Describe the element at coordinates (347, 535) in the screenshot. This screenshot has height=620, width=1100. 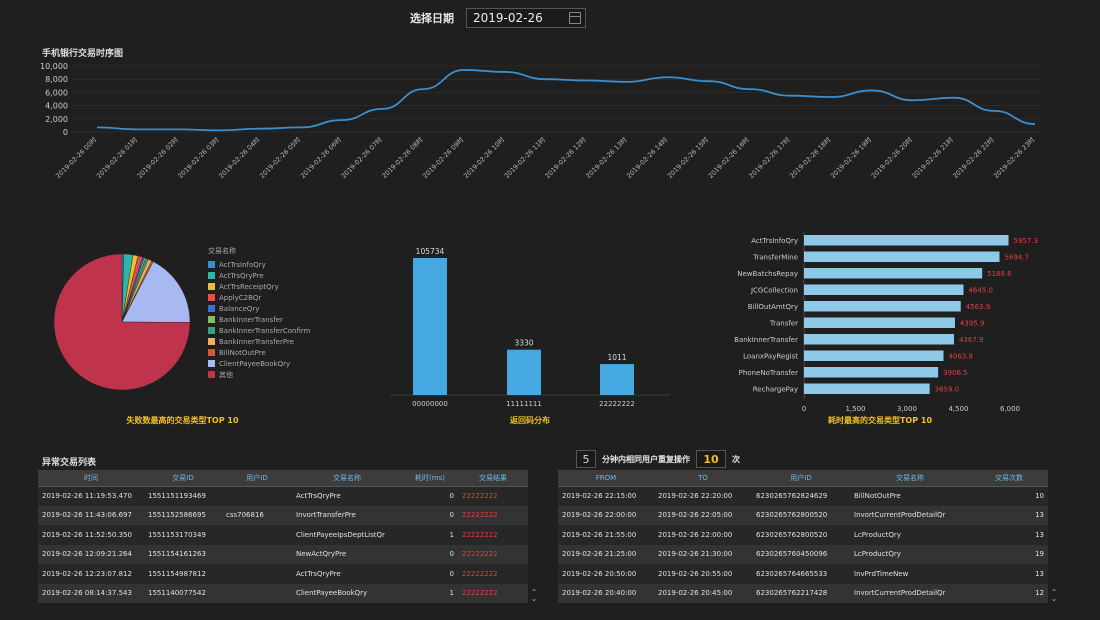
I see `table-cell: ClientPayeeIpsDeptListQr` at that location.